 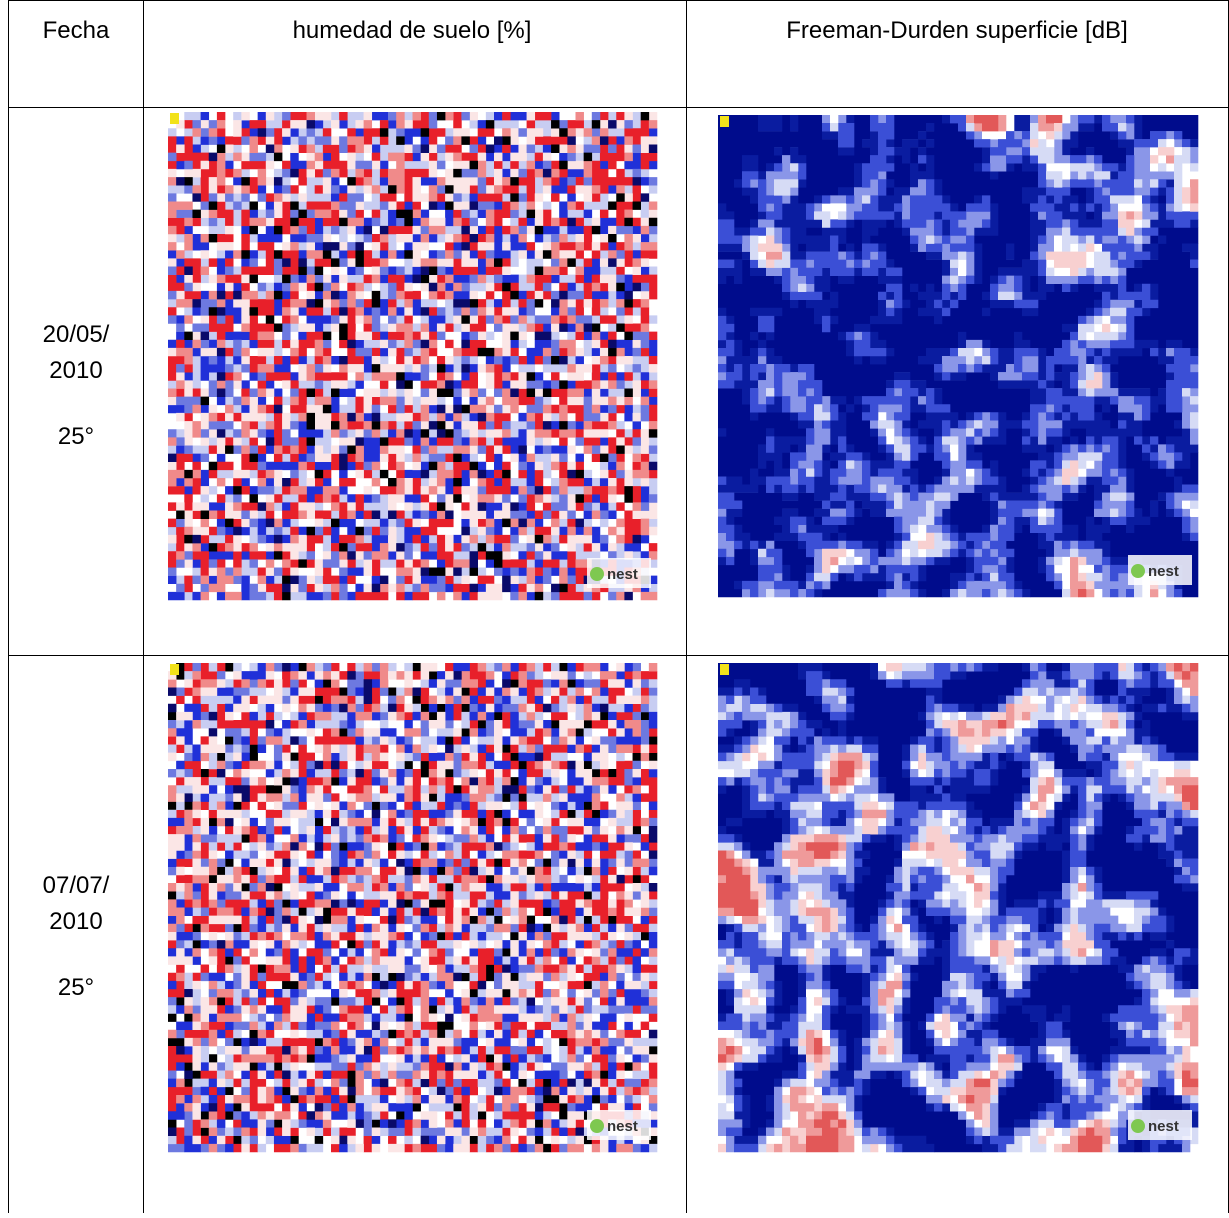 I want to click on header-cell: humedad de suelo [%], so click(x=412, y=30).